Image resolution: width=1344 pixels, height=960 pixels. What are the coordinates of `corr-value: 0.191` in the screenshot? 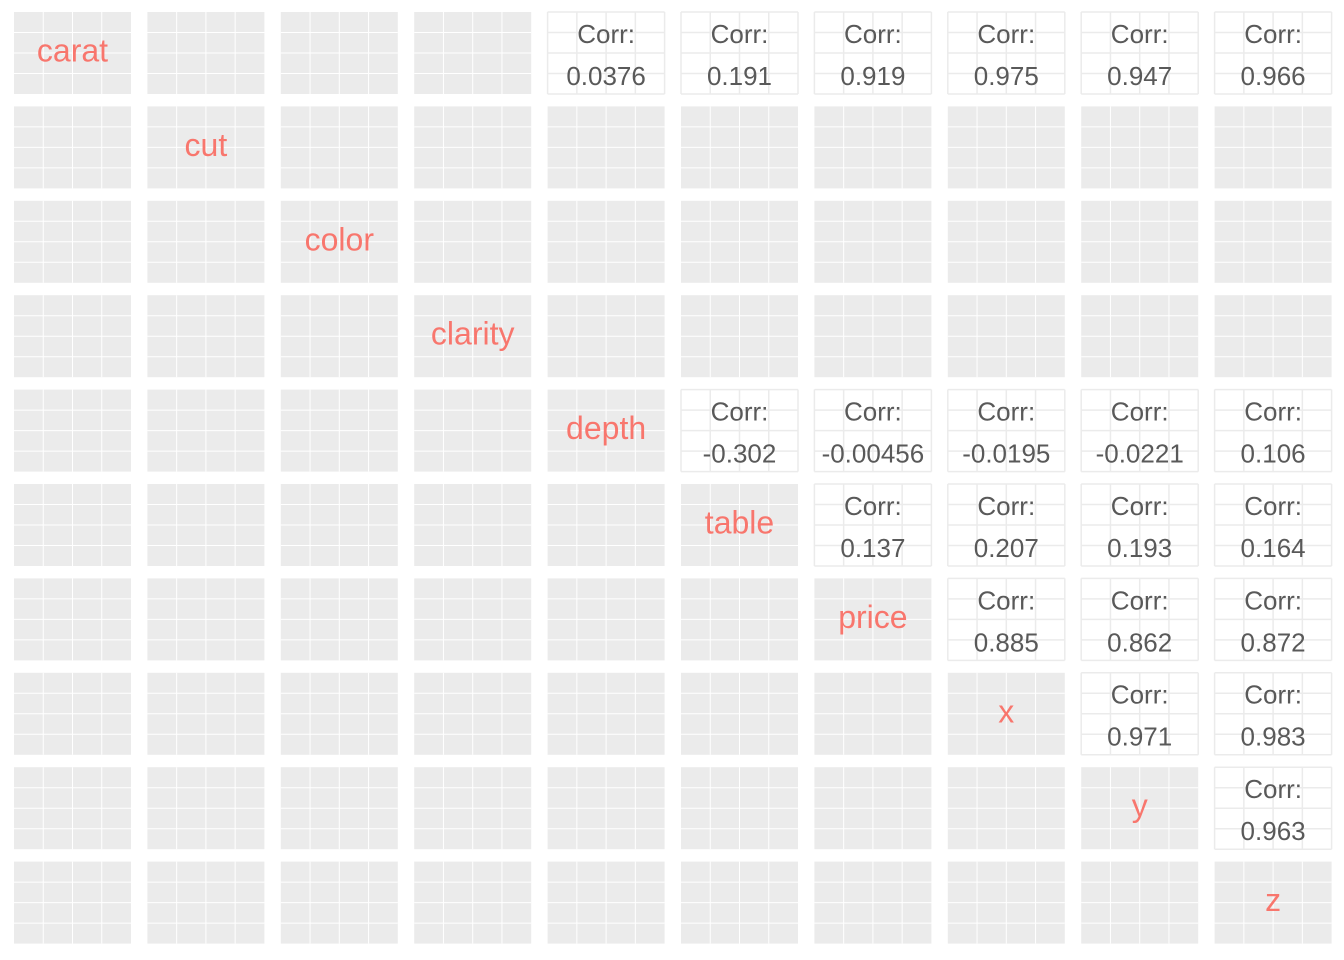 It's located at (739, 76).